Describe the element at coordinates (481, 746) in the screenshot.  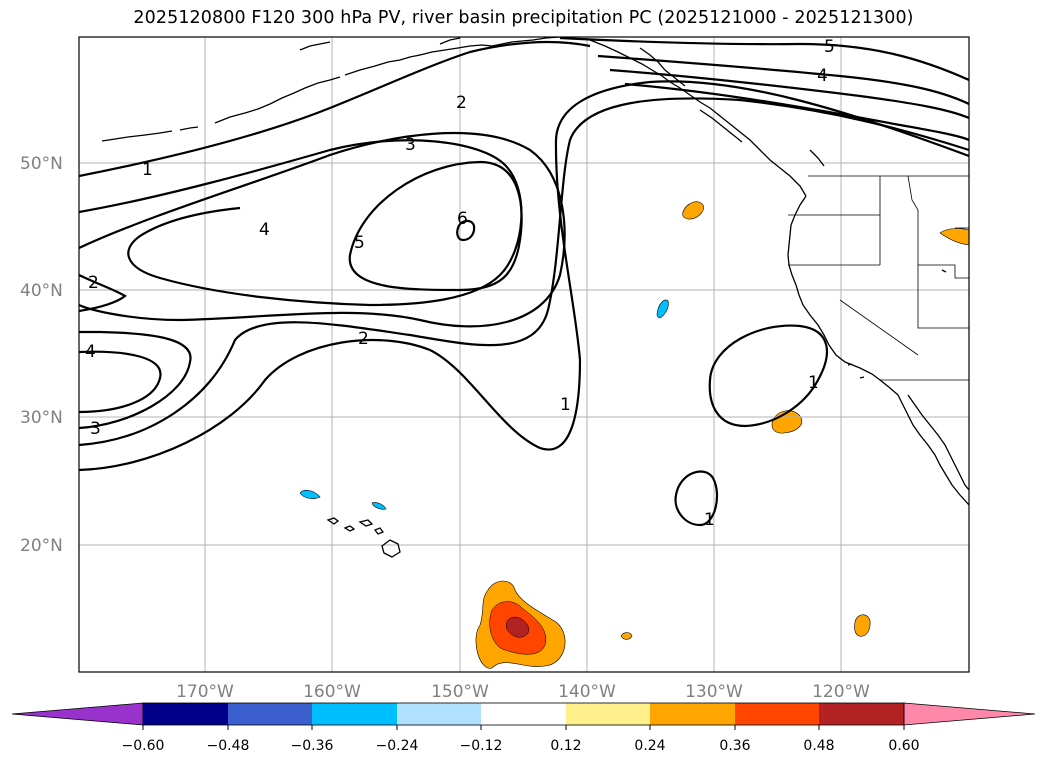
I see `colorbar-tick-label: −0.12` at that location.